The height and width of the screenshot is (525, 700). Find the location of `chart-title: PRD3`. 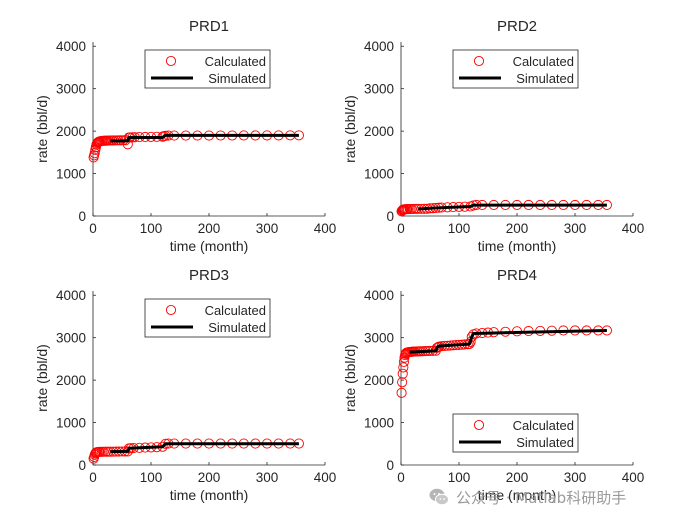

chart-title: PRD3 is located at coordinates (209, 275).